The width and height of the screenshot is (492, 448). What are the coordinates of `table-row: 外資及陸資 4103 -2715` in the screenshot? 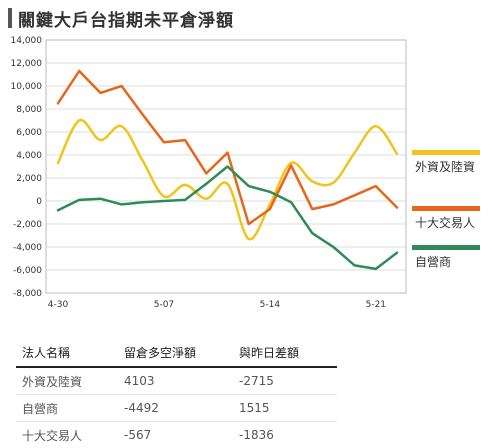 It's located at (176, 381).